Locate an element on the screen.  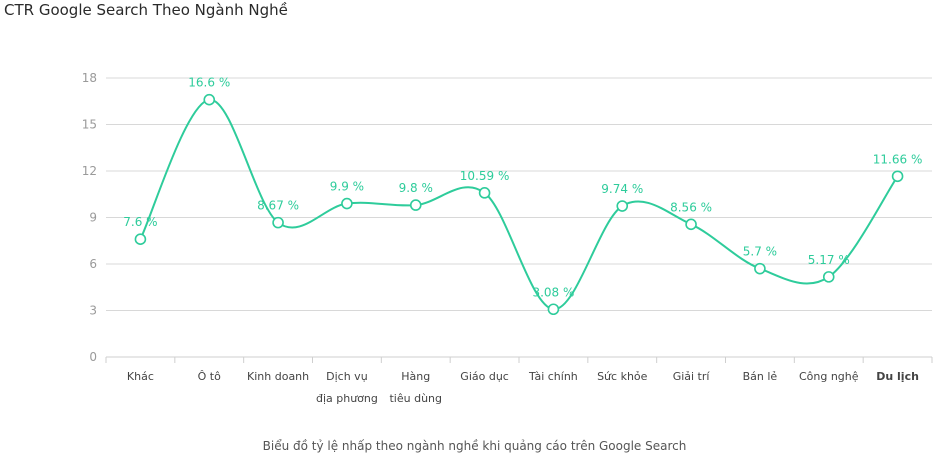
x-tick-label: Kinh doanh is located at coordinates (278, 376).